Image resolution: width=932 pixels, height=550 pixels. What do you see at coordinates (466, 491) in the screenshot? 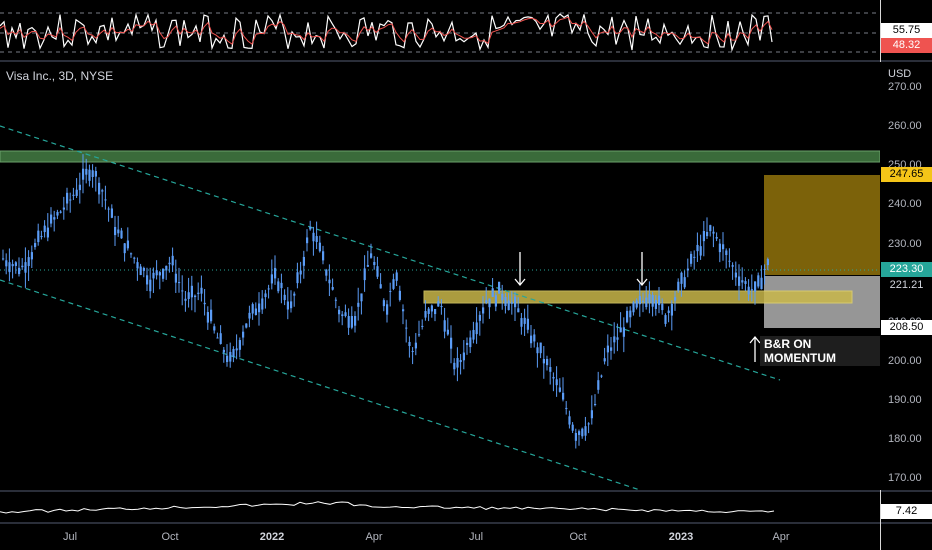
I see `pane-separator-bottom` at bounding box center [466, 491].